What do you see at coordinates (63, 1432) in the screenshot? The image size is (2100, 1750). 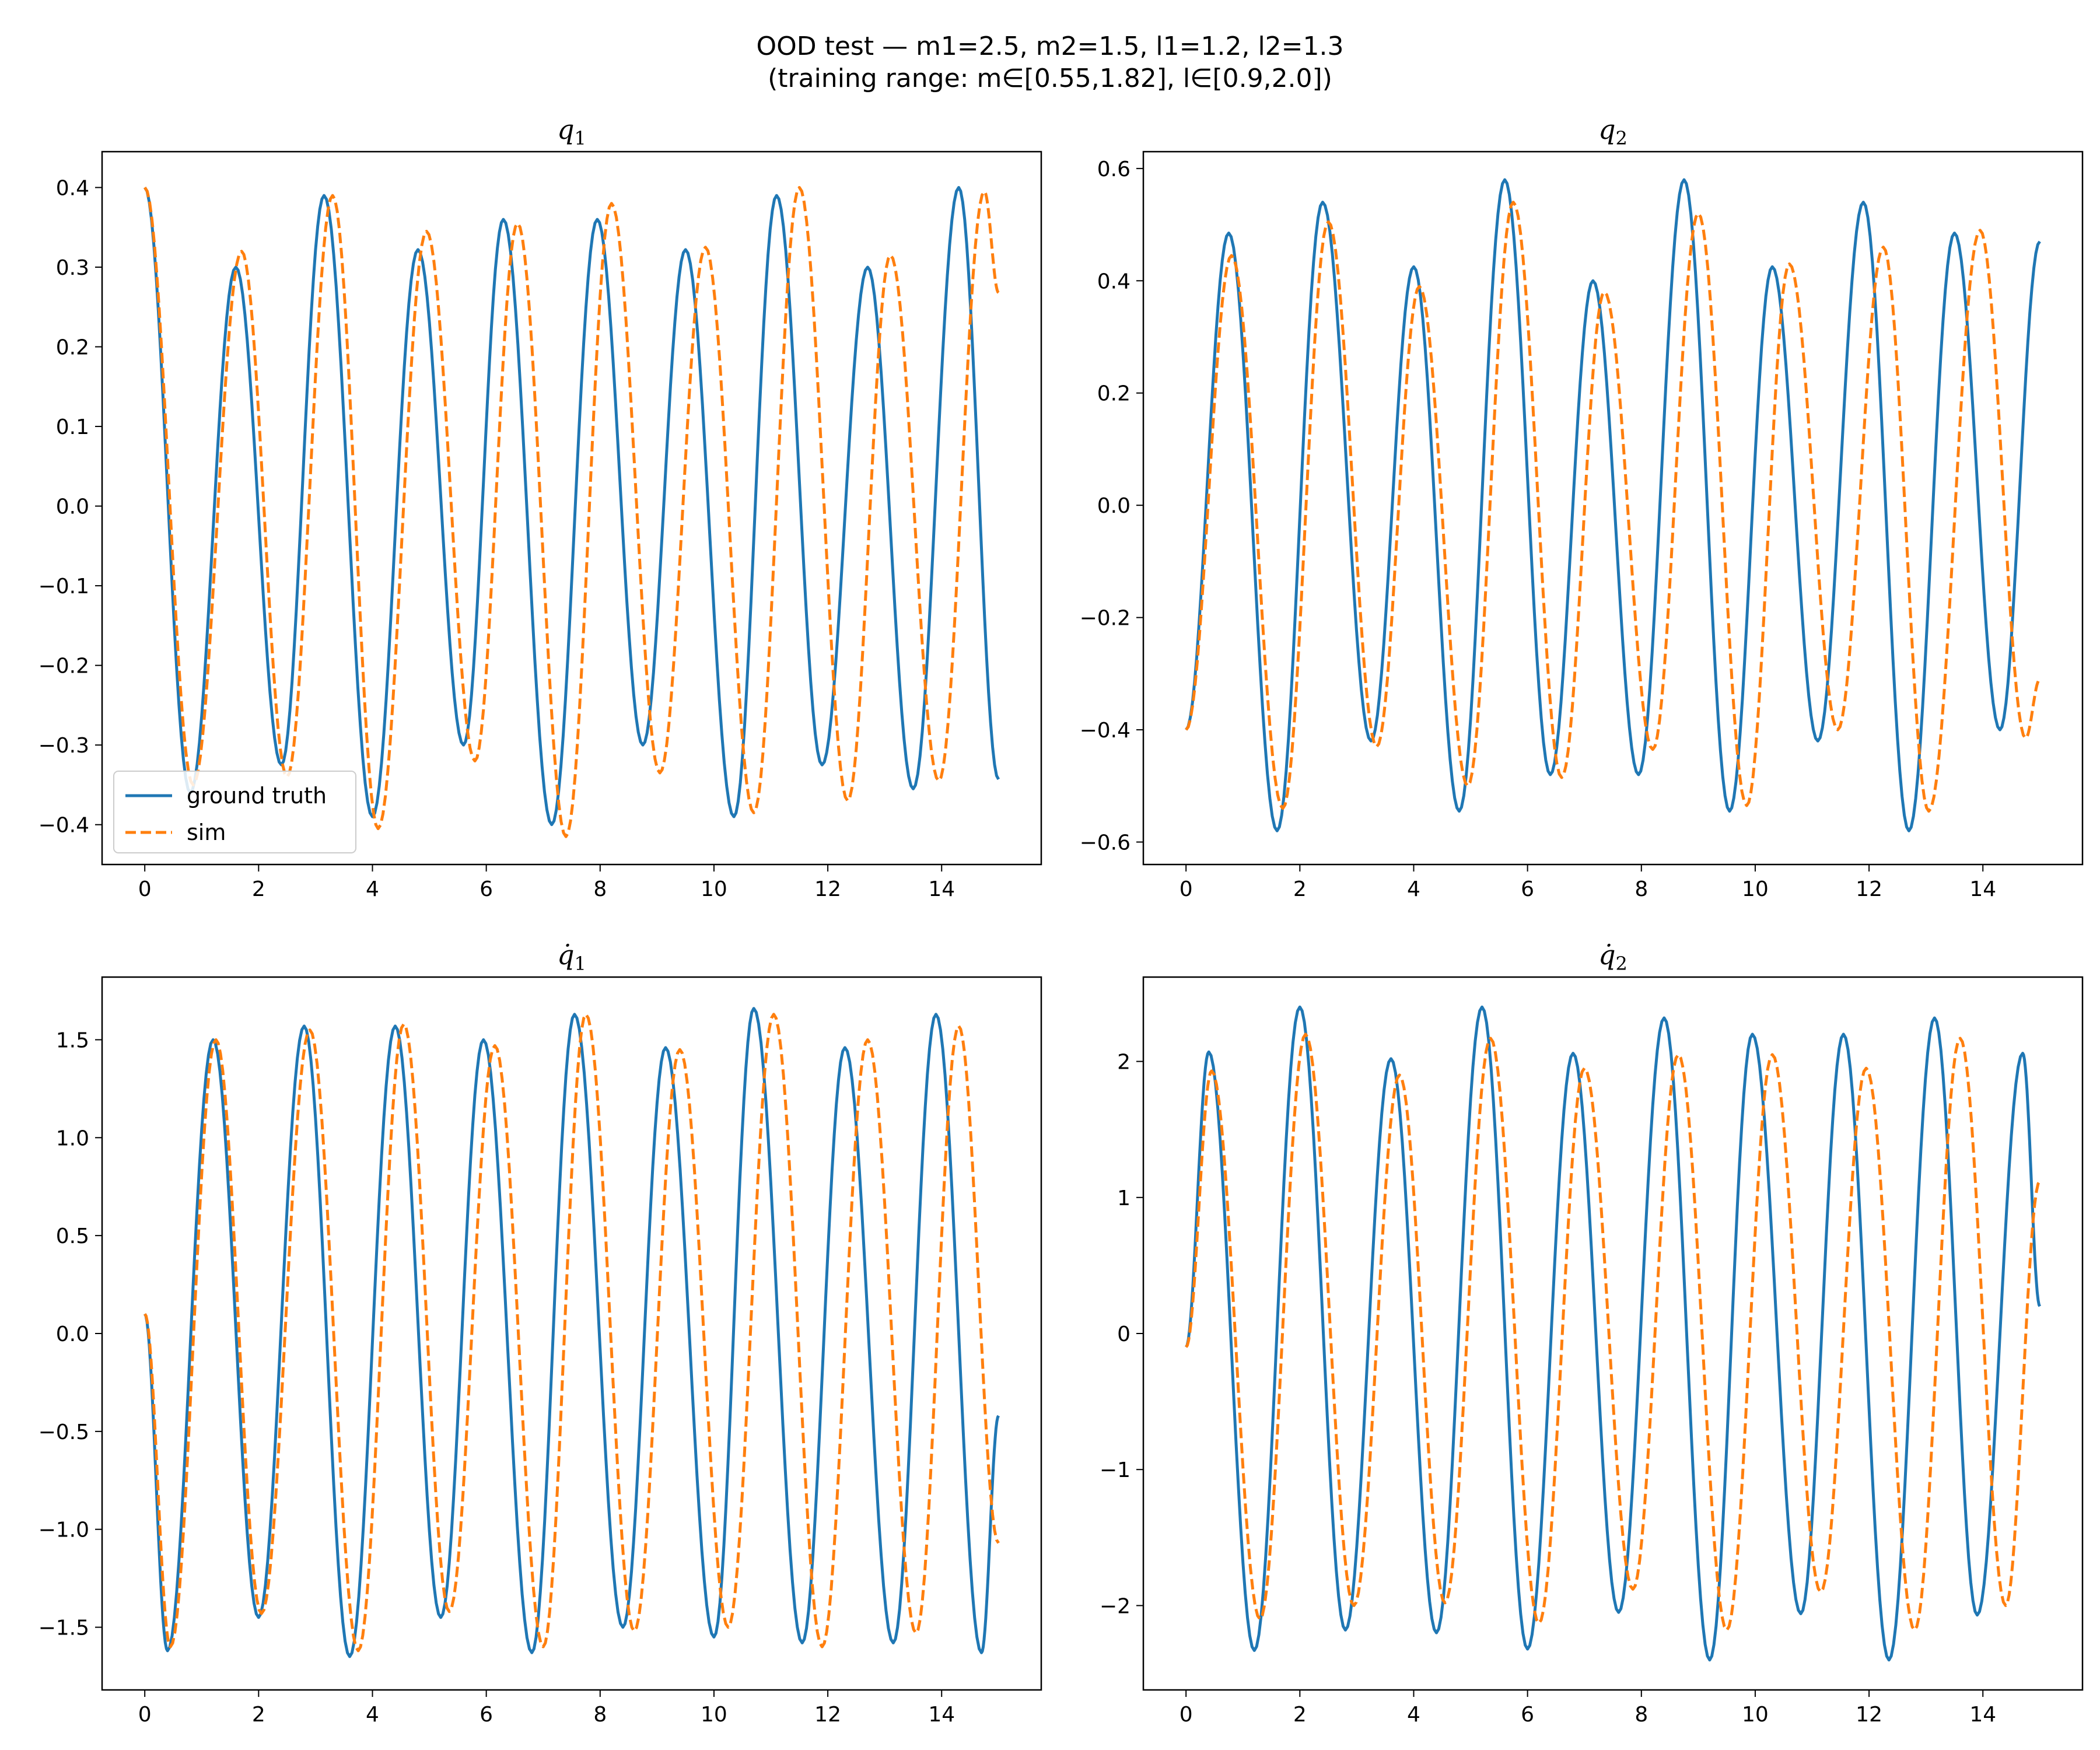 I see `y-tick-label: −0.5` at bounding box center [63, 1432].